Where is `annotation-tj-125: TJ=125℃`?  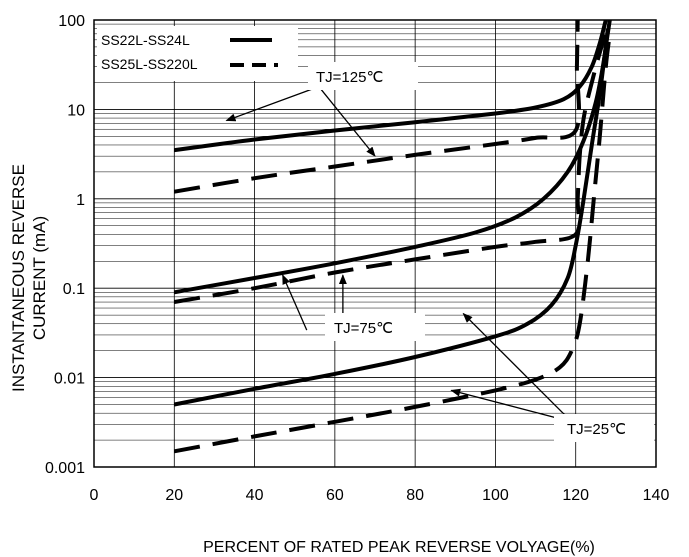
annotation-tj-125: TJ=125℃ is located at coordinates (349, 77).